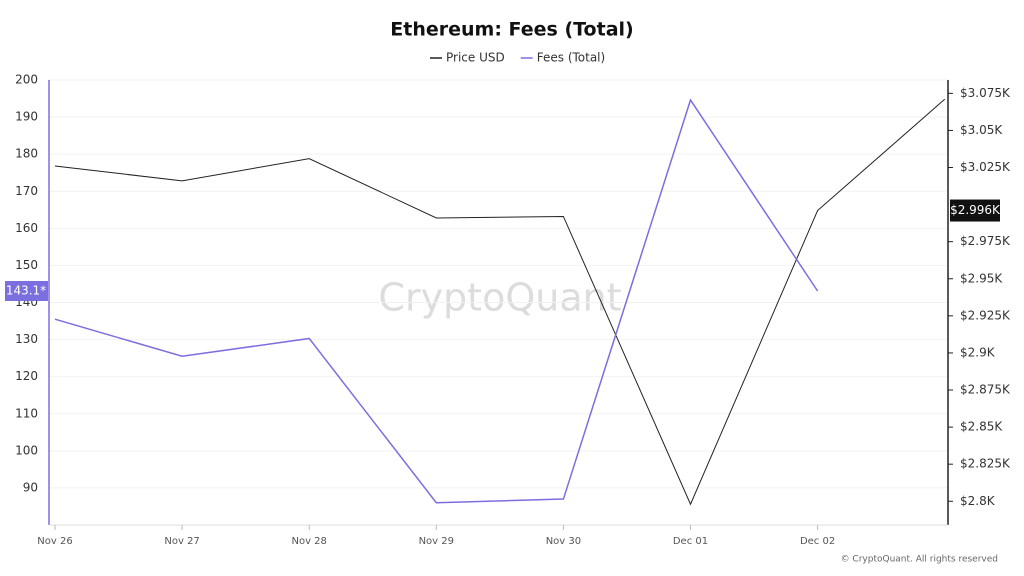  I want to click on y2-tick-label: $2.9K, so click(978, 352).